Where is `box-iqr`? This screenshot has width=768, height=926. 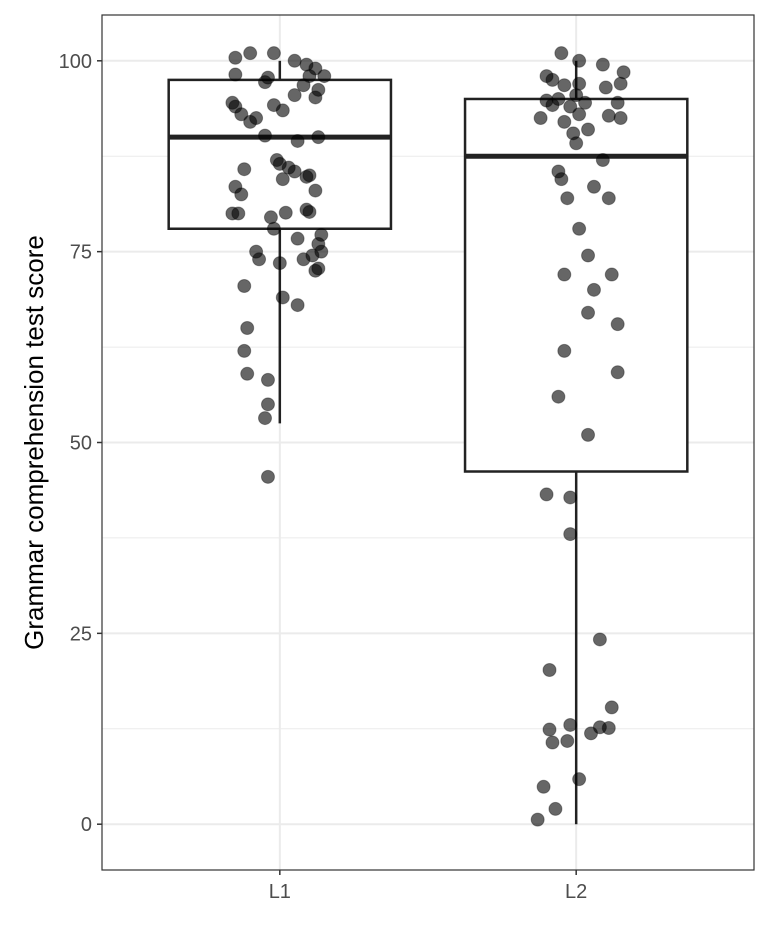 box-iqr is located at coordinates (576, 285).